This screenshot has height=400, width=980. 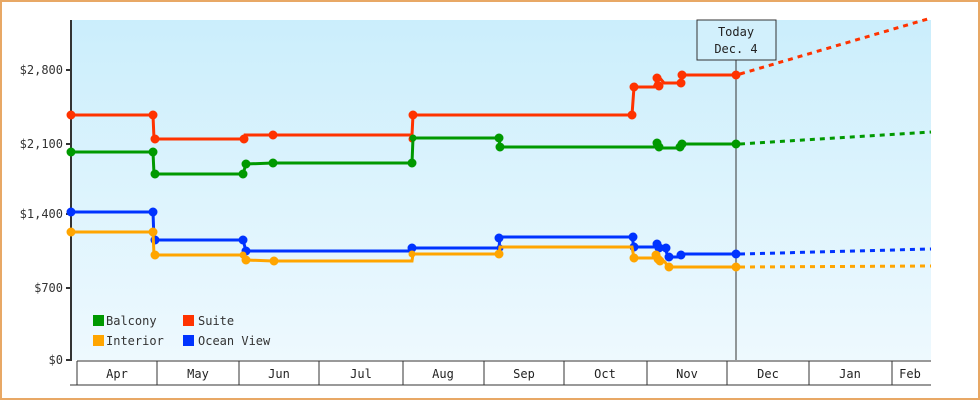 What do you see at coordinates (117, 374) in the screenshot?
I see `x-tick-label: Apr` at bounding box center [117, 374].